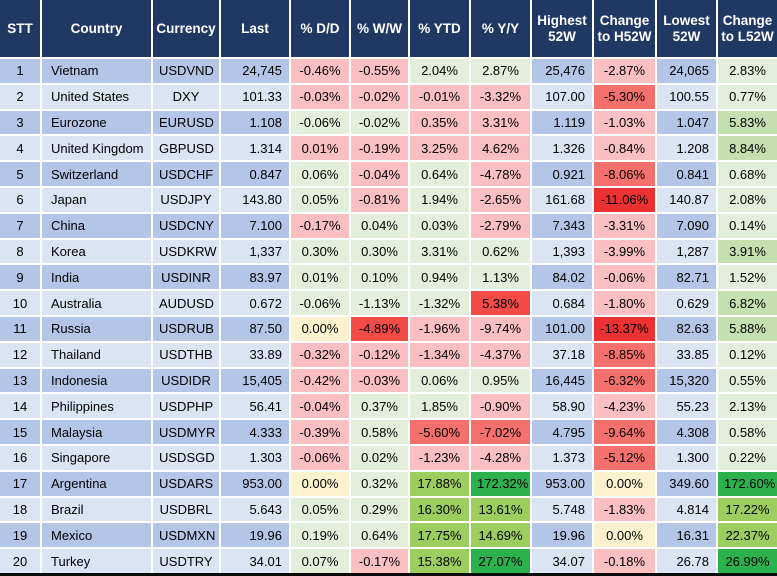  I want to click on cell-country: Australia, so click(95, 302).